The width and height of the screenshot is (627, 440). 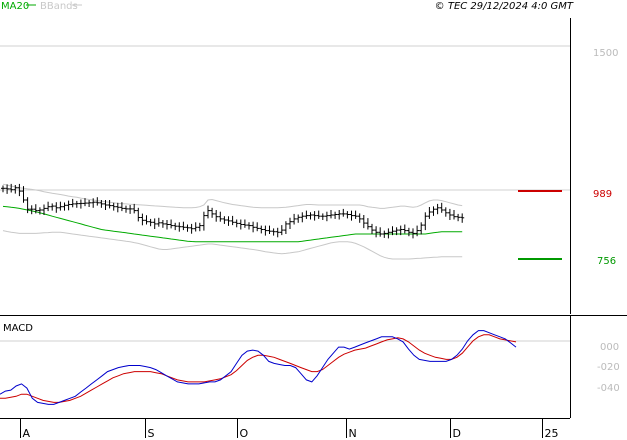 I want to click on macd-line, so click(x=258, y=367).